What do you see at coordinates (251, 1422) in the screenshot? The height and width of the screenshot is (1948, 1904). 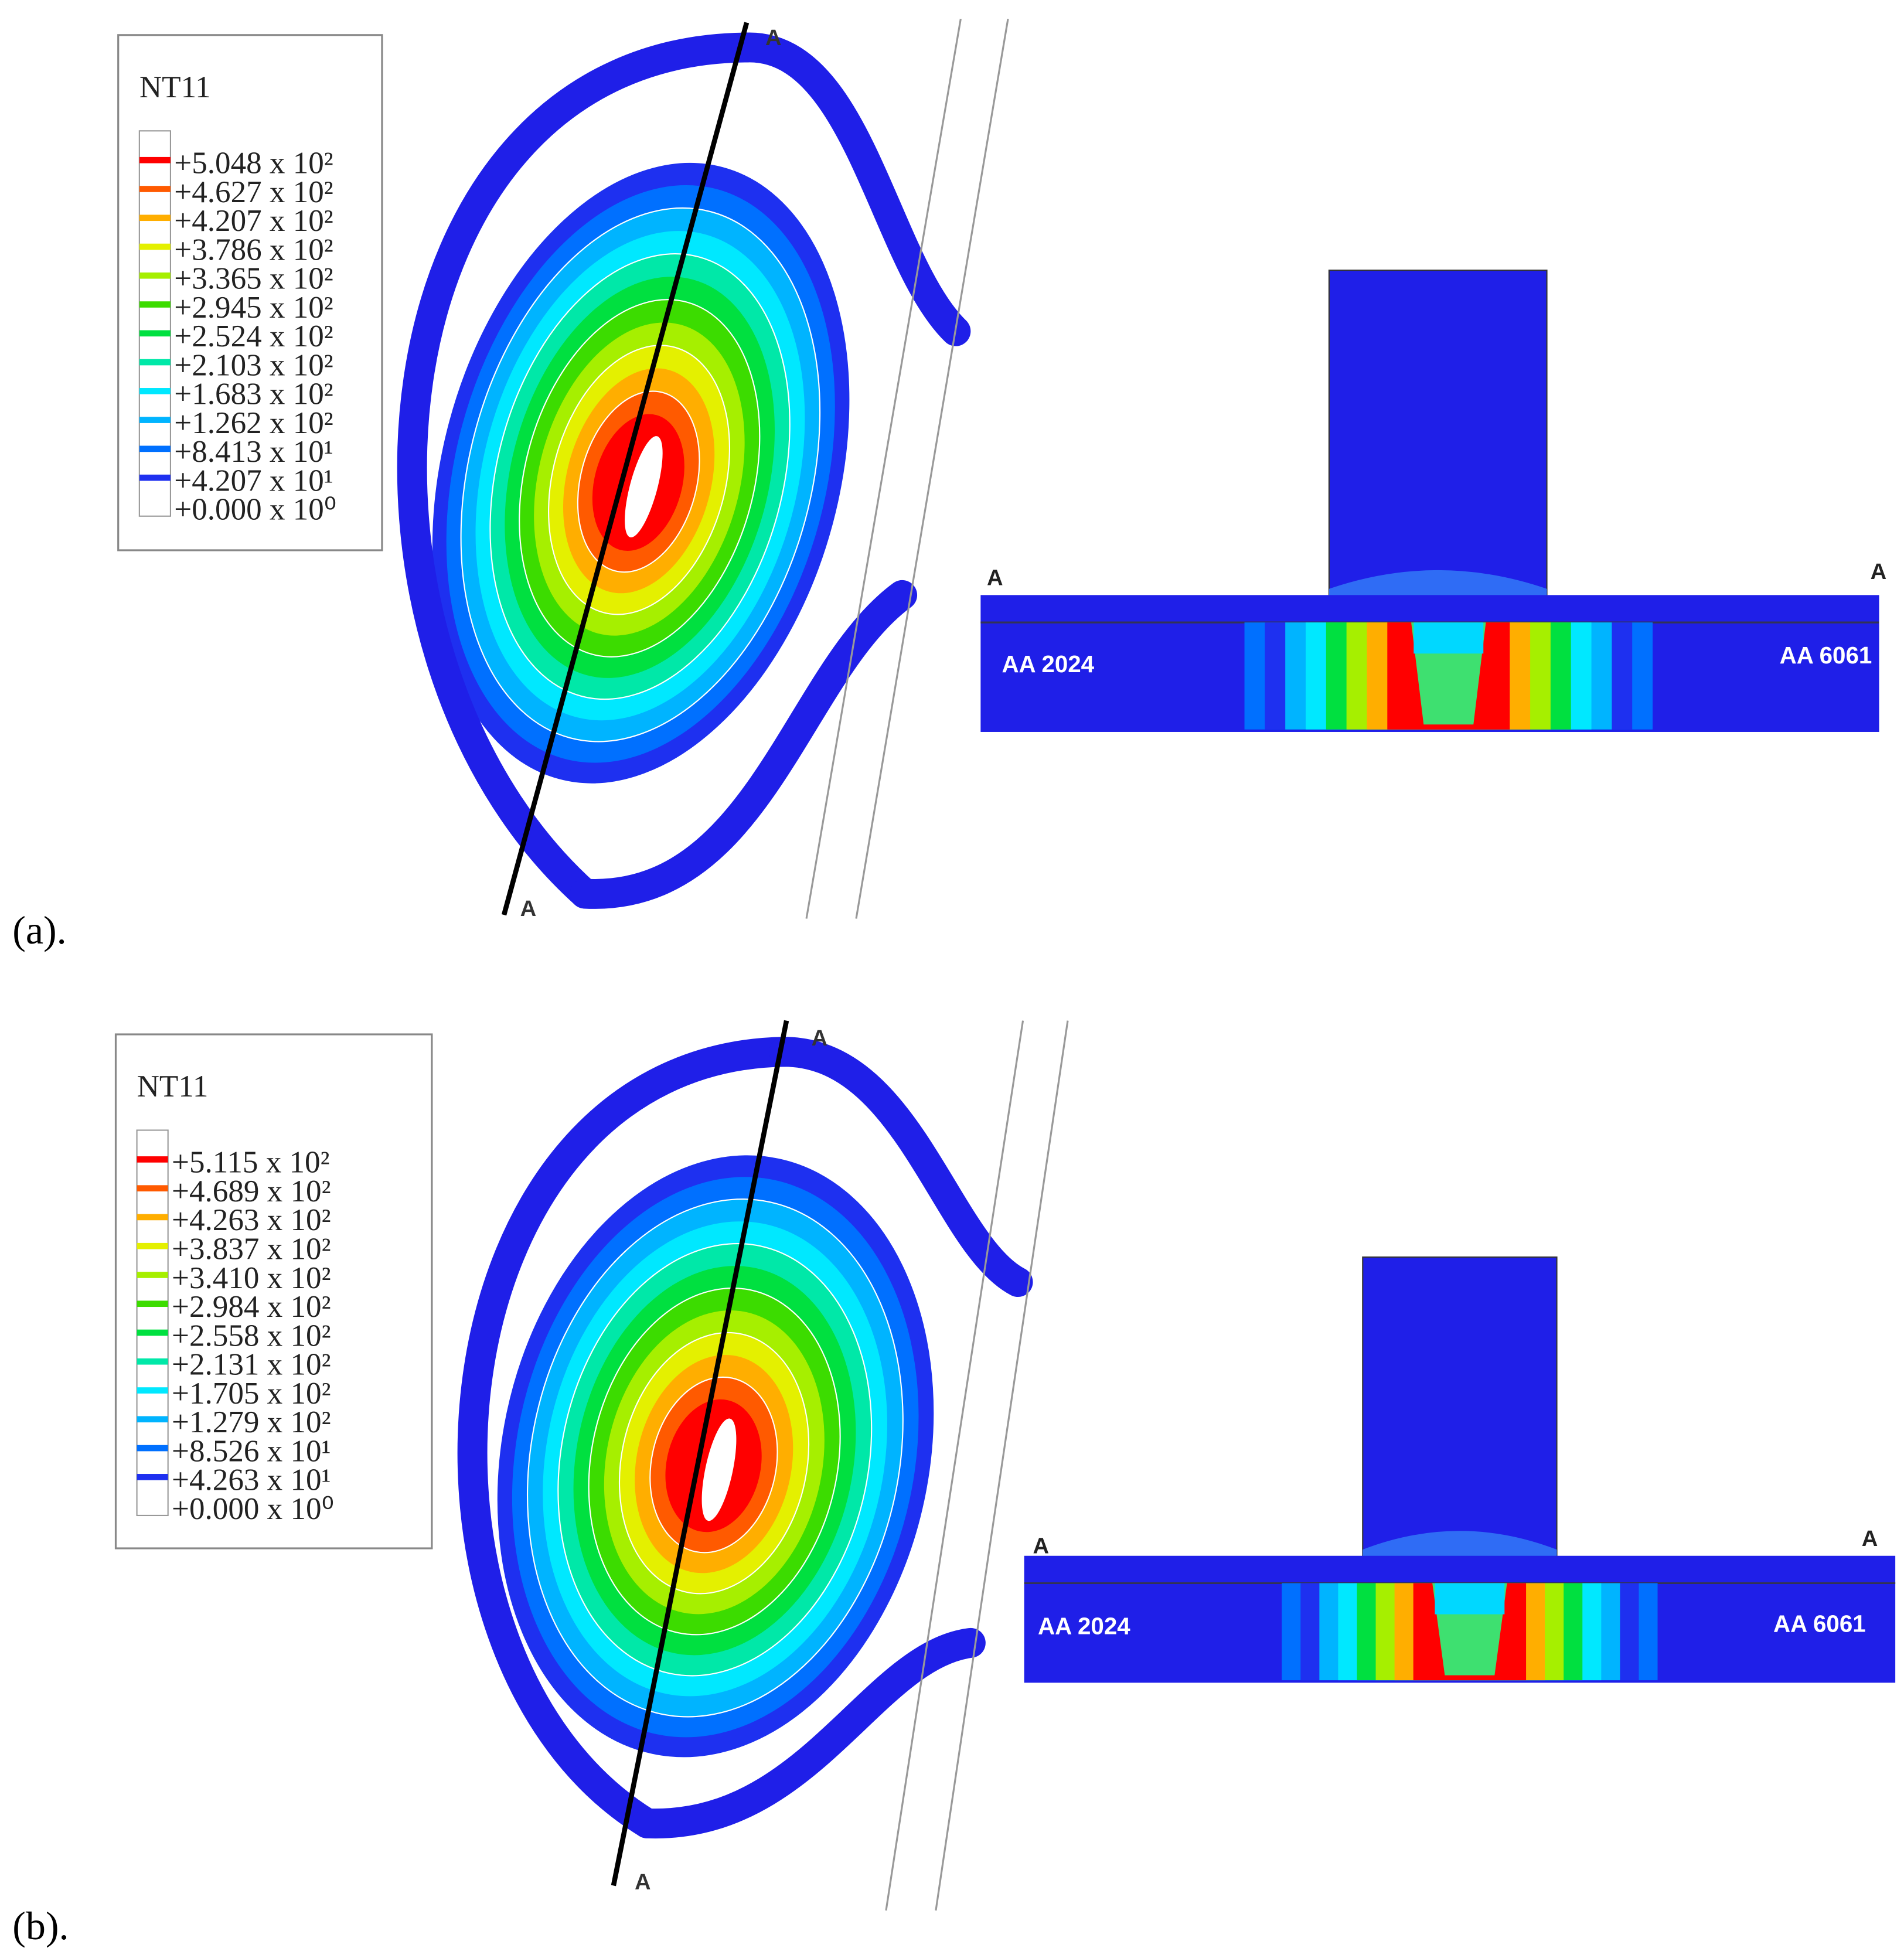 I see `legend-entry: +1.279 x 10²` at bounding box center [251, 1422].